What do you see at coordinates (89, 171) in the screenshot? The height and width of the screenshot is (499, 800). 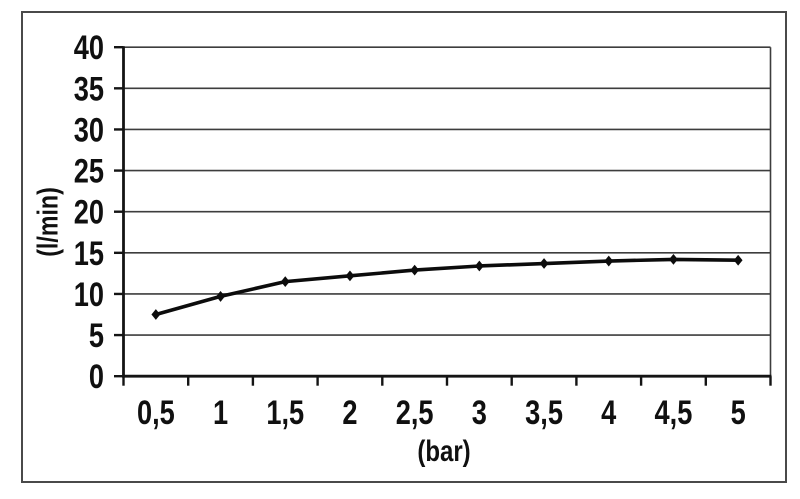 I see `y-tick-label: 25` at bounding box center [89, 171].